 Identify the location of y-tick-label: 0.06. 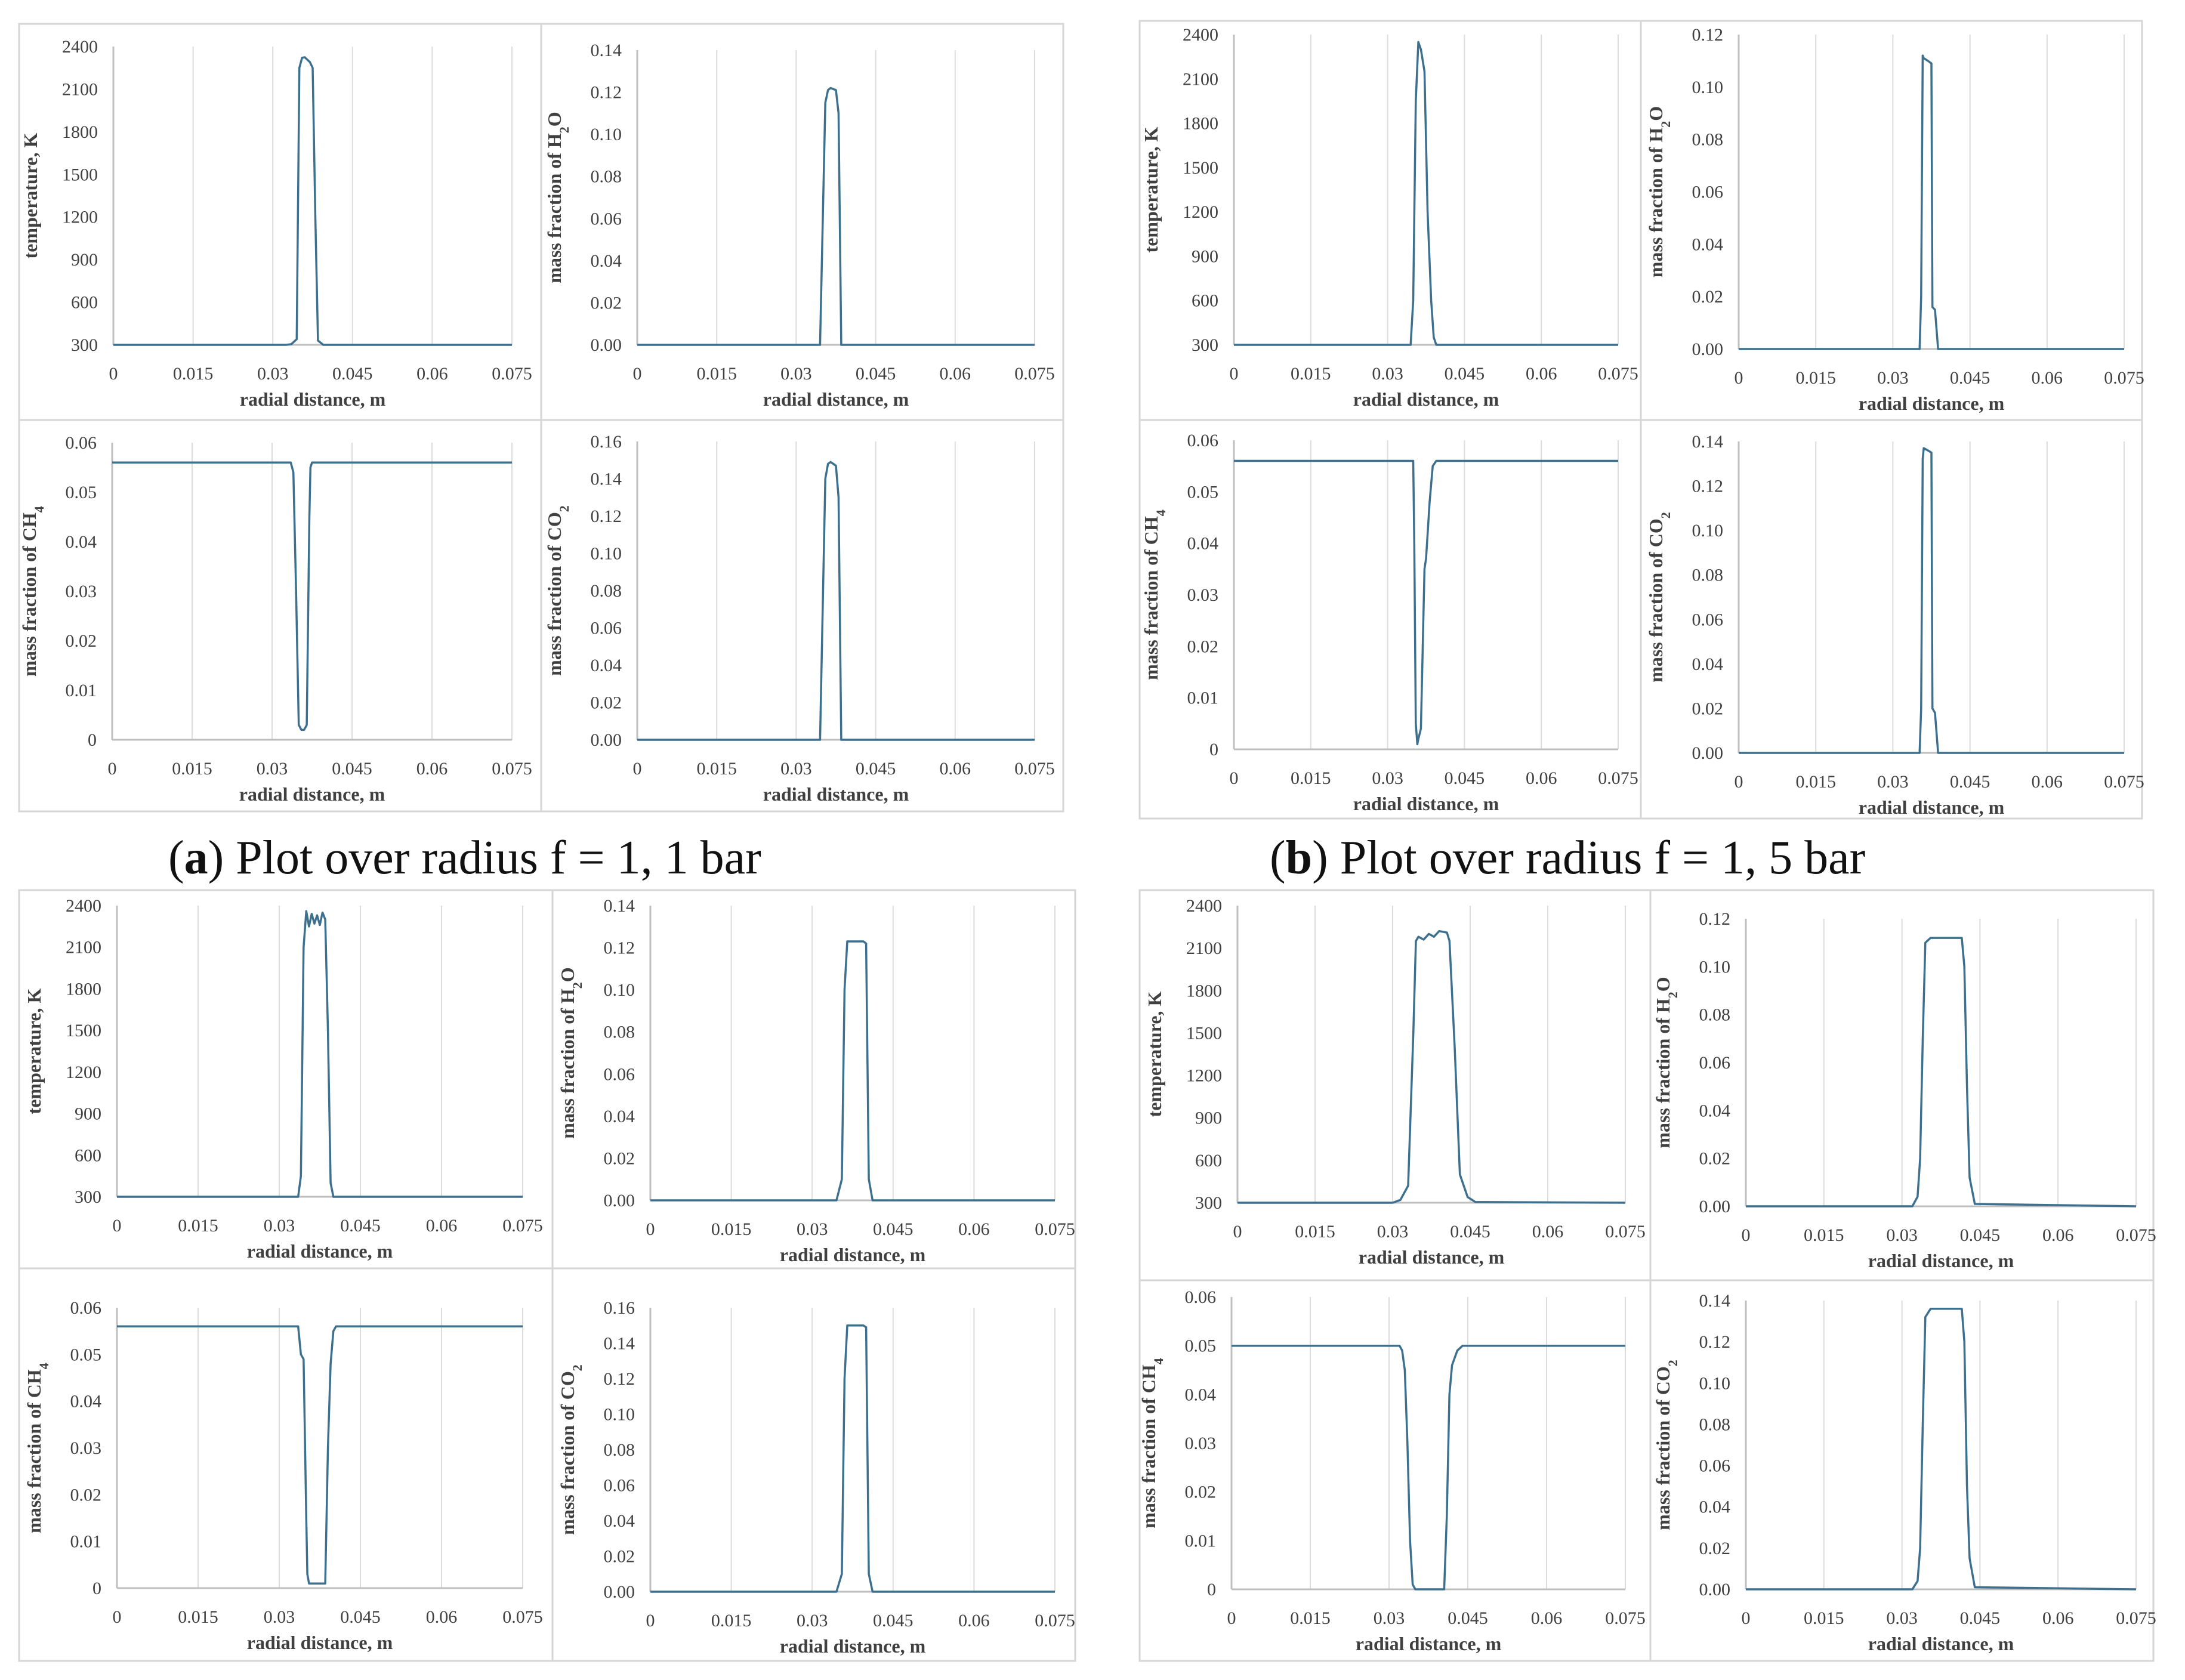
(1203, 440).